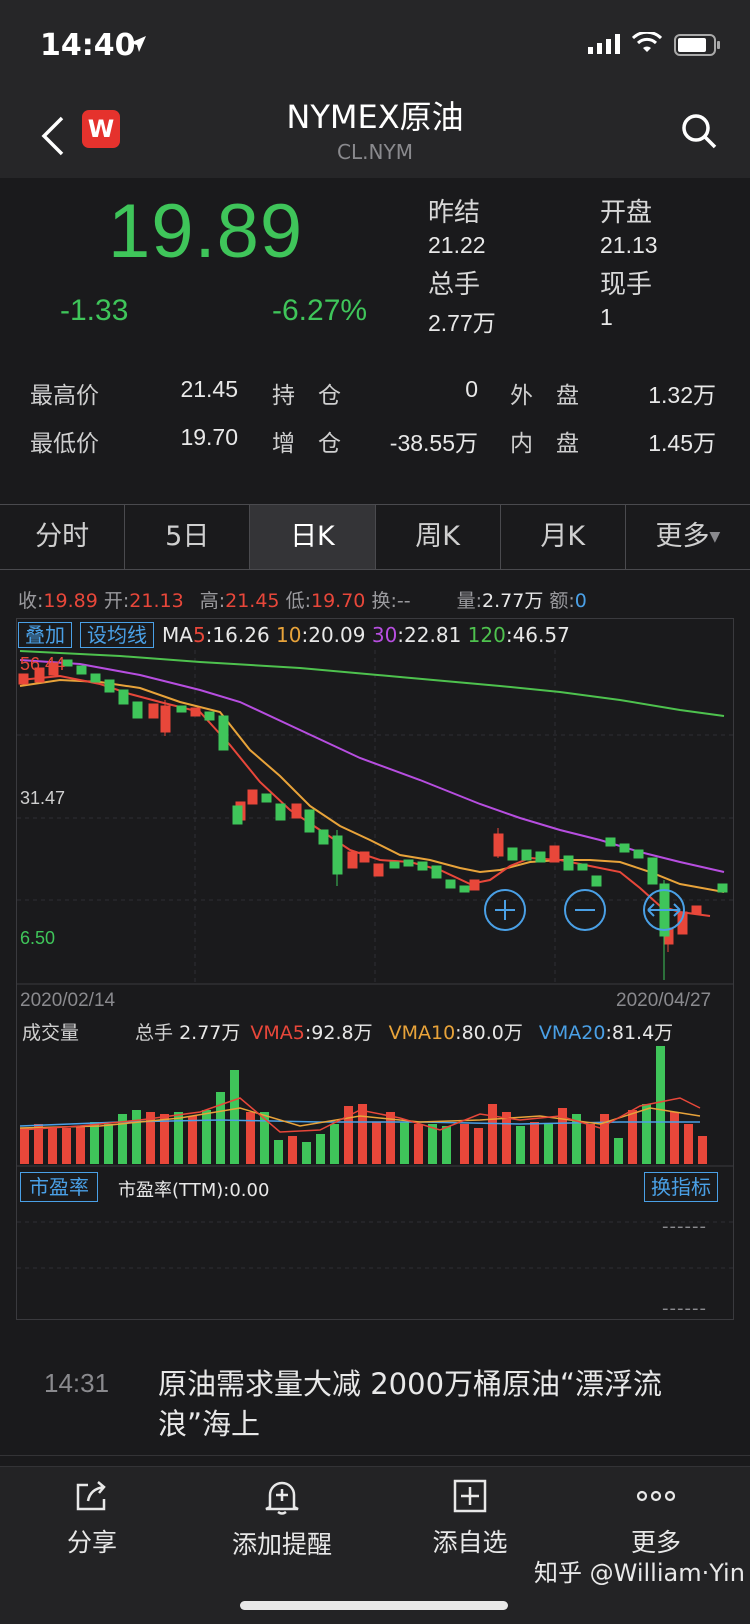 Image resolution: width=750 pixels, height=1624 pixels. Describe the element at coordinates (64, 396) in the screenshot. I see `high-label: 最高价` at that location.